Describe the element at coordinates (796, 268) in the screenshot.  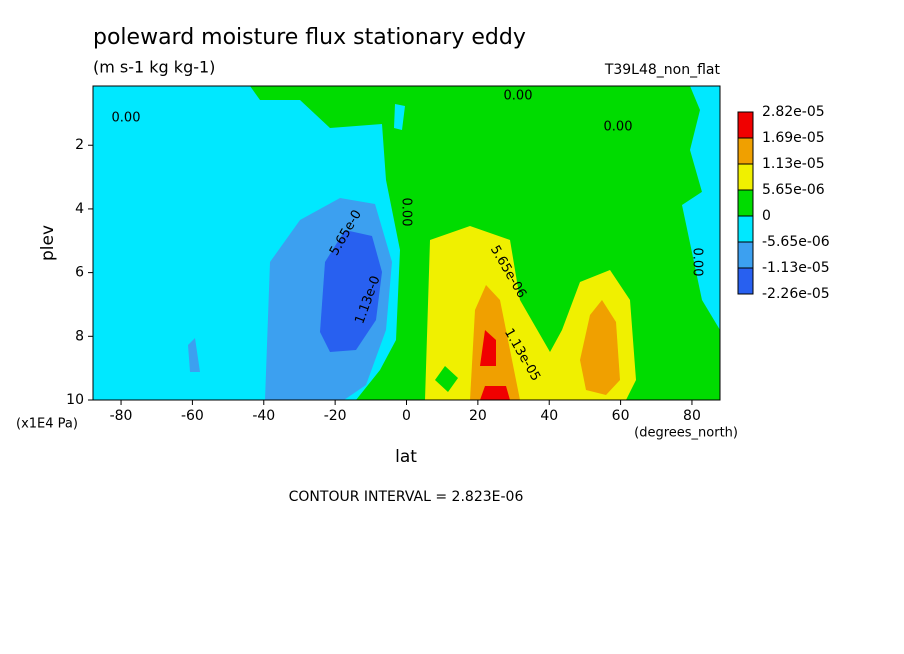
I see `colorbar-label: -1.13e-05` at that location.